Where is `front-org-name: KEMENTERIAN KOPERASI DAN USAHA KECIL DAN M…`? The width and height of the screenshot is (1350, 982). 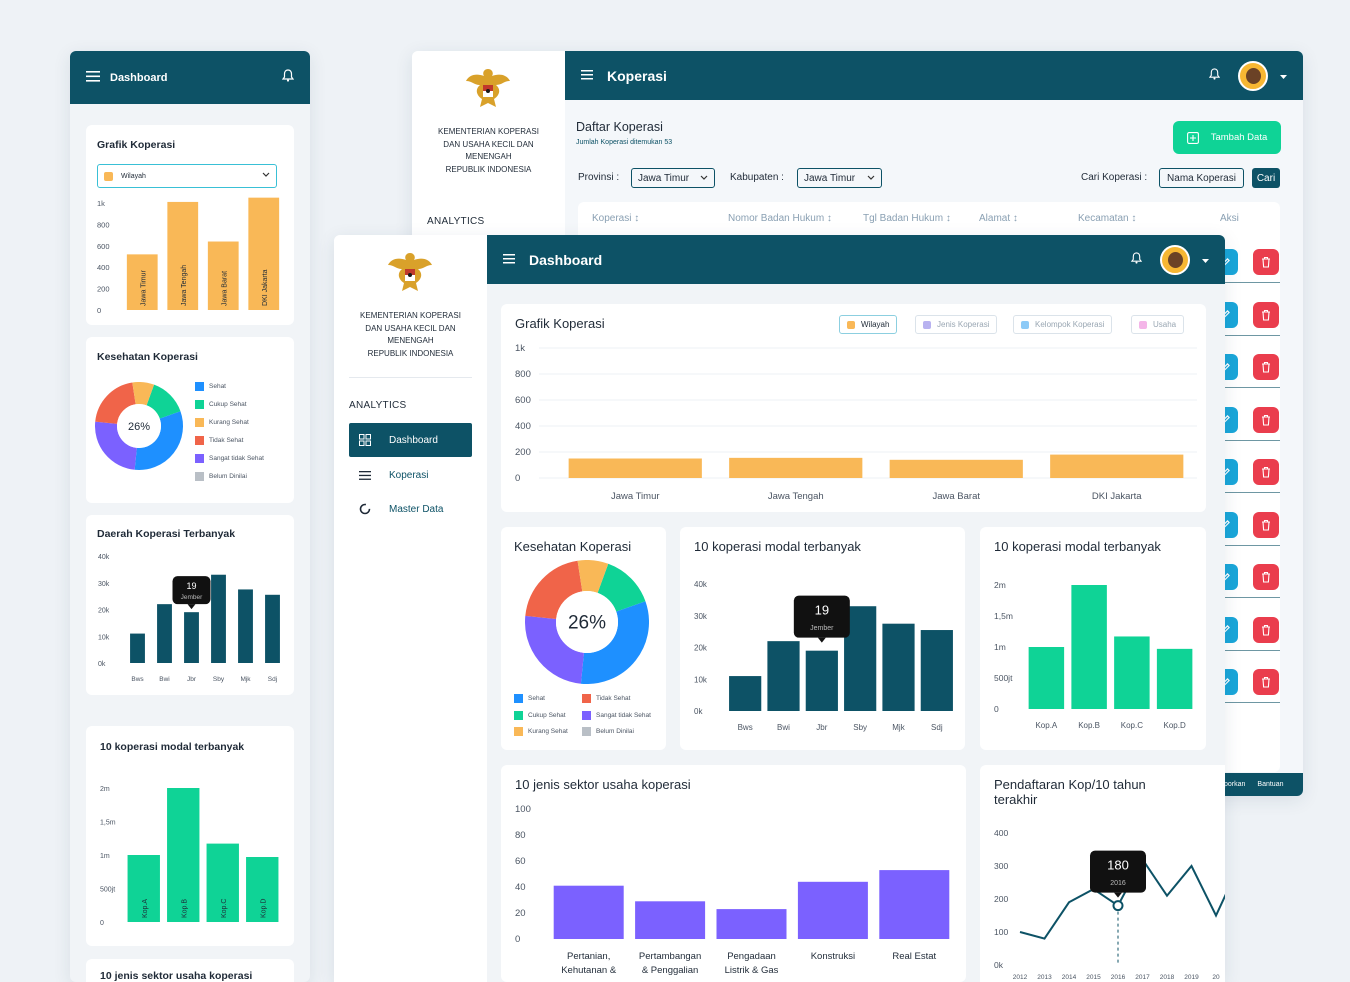 front-org-name: KEMENTERIAN KOPERASI DAN USAHA KECIL DAN M… is located at coordinates (410, 334).